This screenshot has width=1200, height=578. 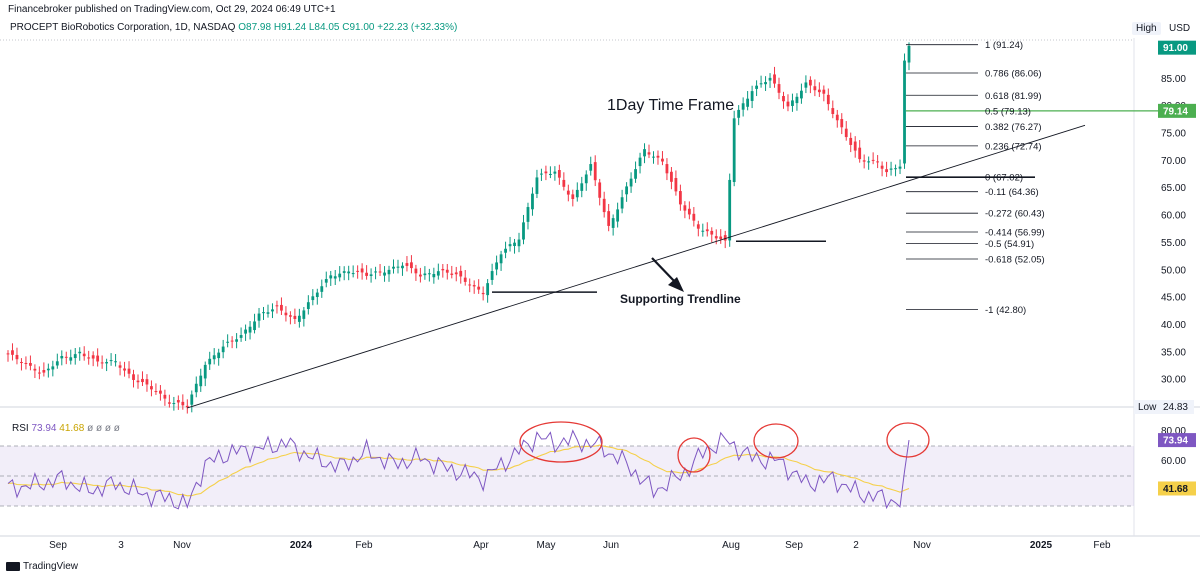 I want to click on rsi-ma-tag-text: 41.68, so click(x=1175, y=489).